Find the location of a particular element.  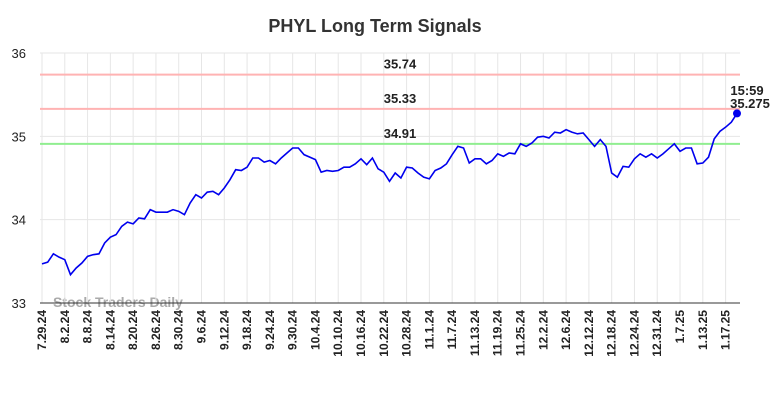

x-tick-label: 12.12.24 is located at coordinates (589, 333).